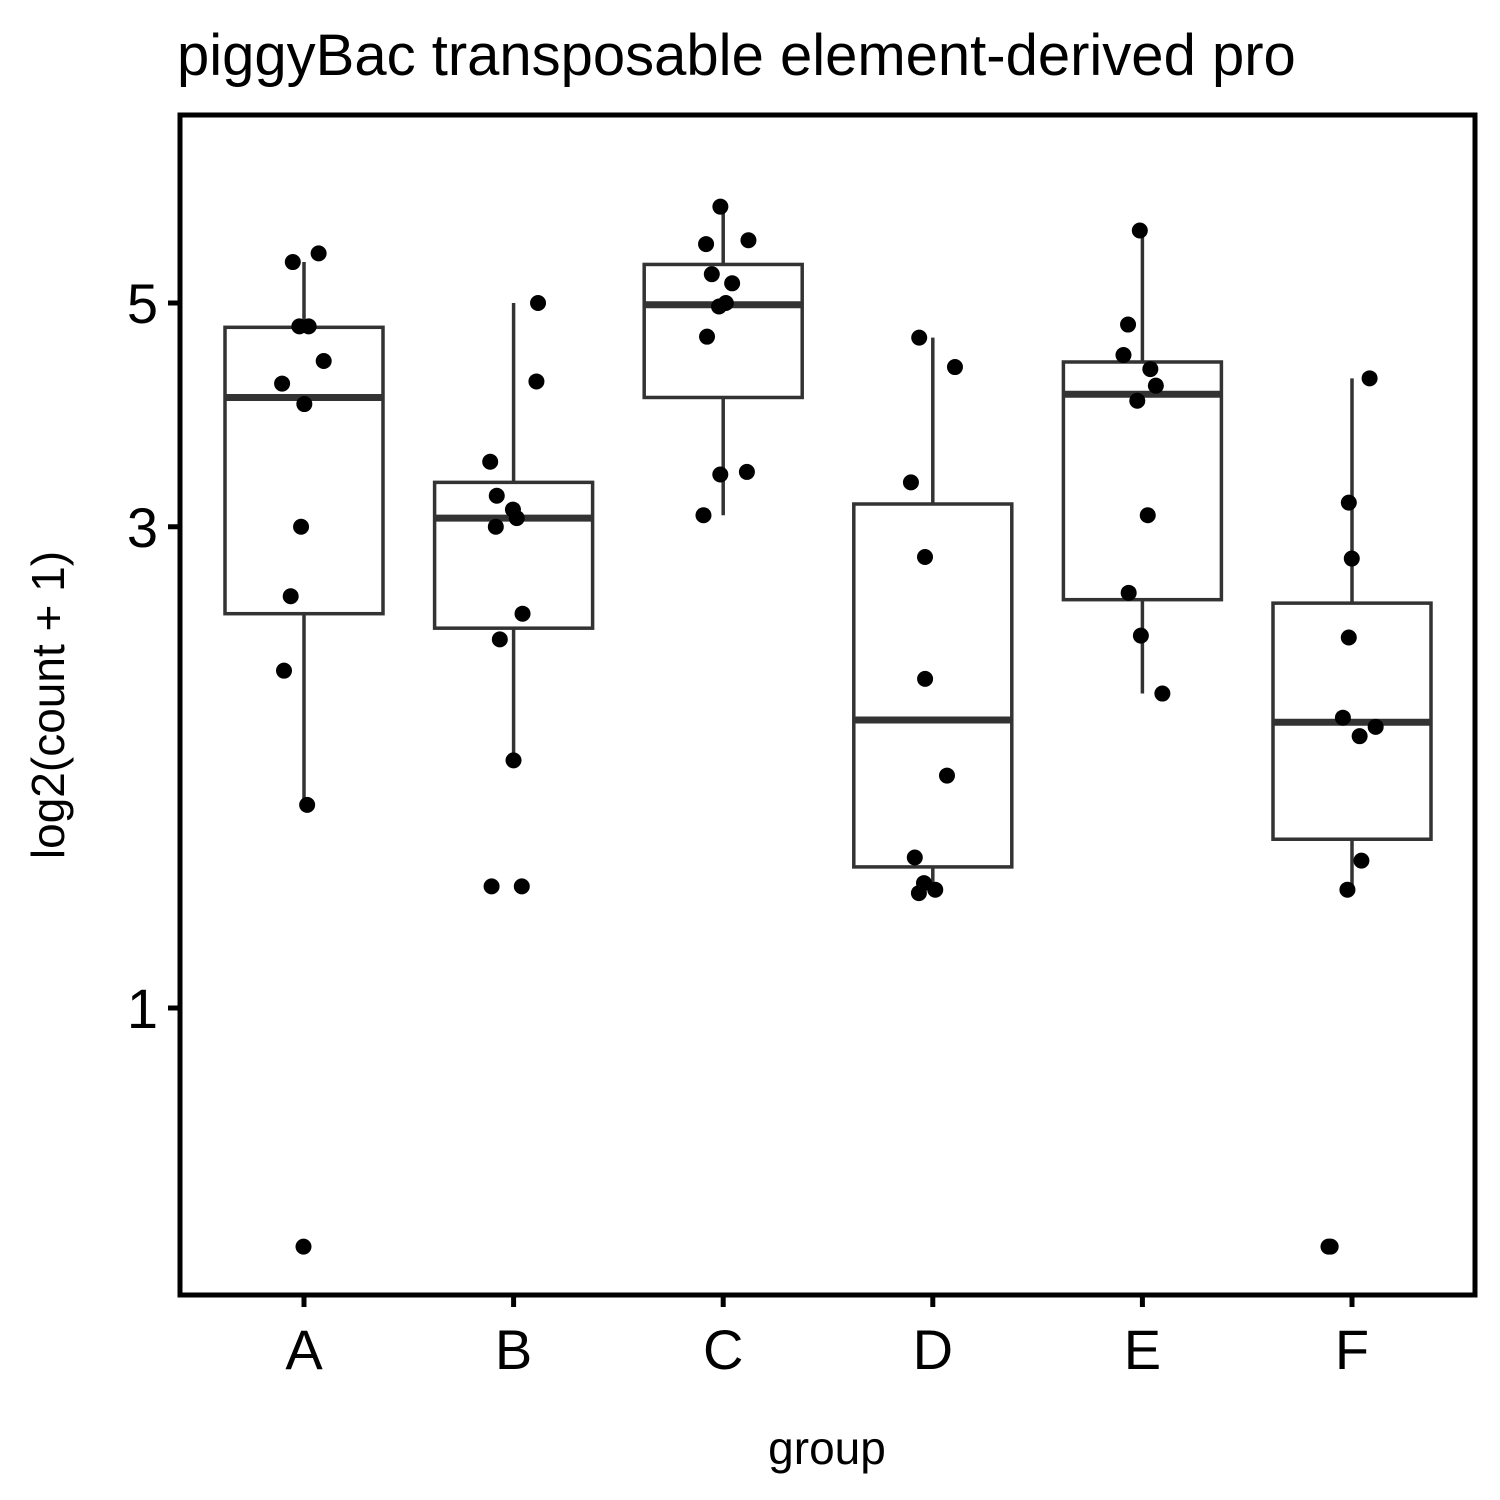  I want to click on y-tick-label-1: 1, so click(142, 1008).